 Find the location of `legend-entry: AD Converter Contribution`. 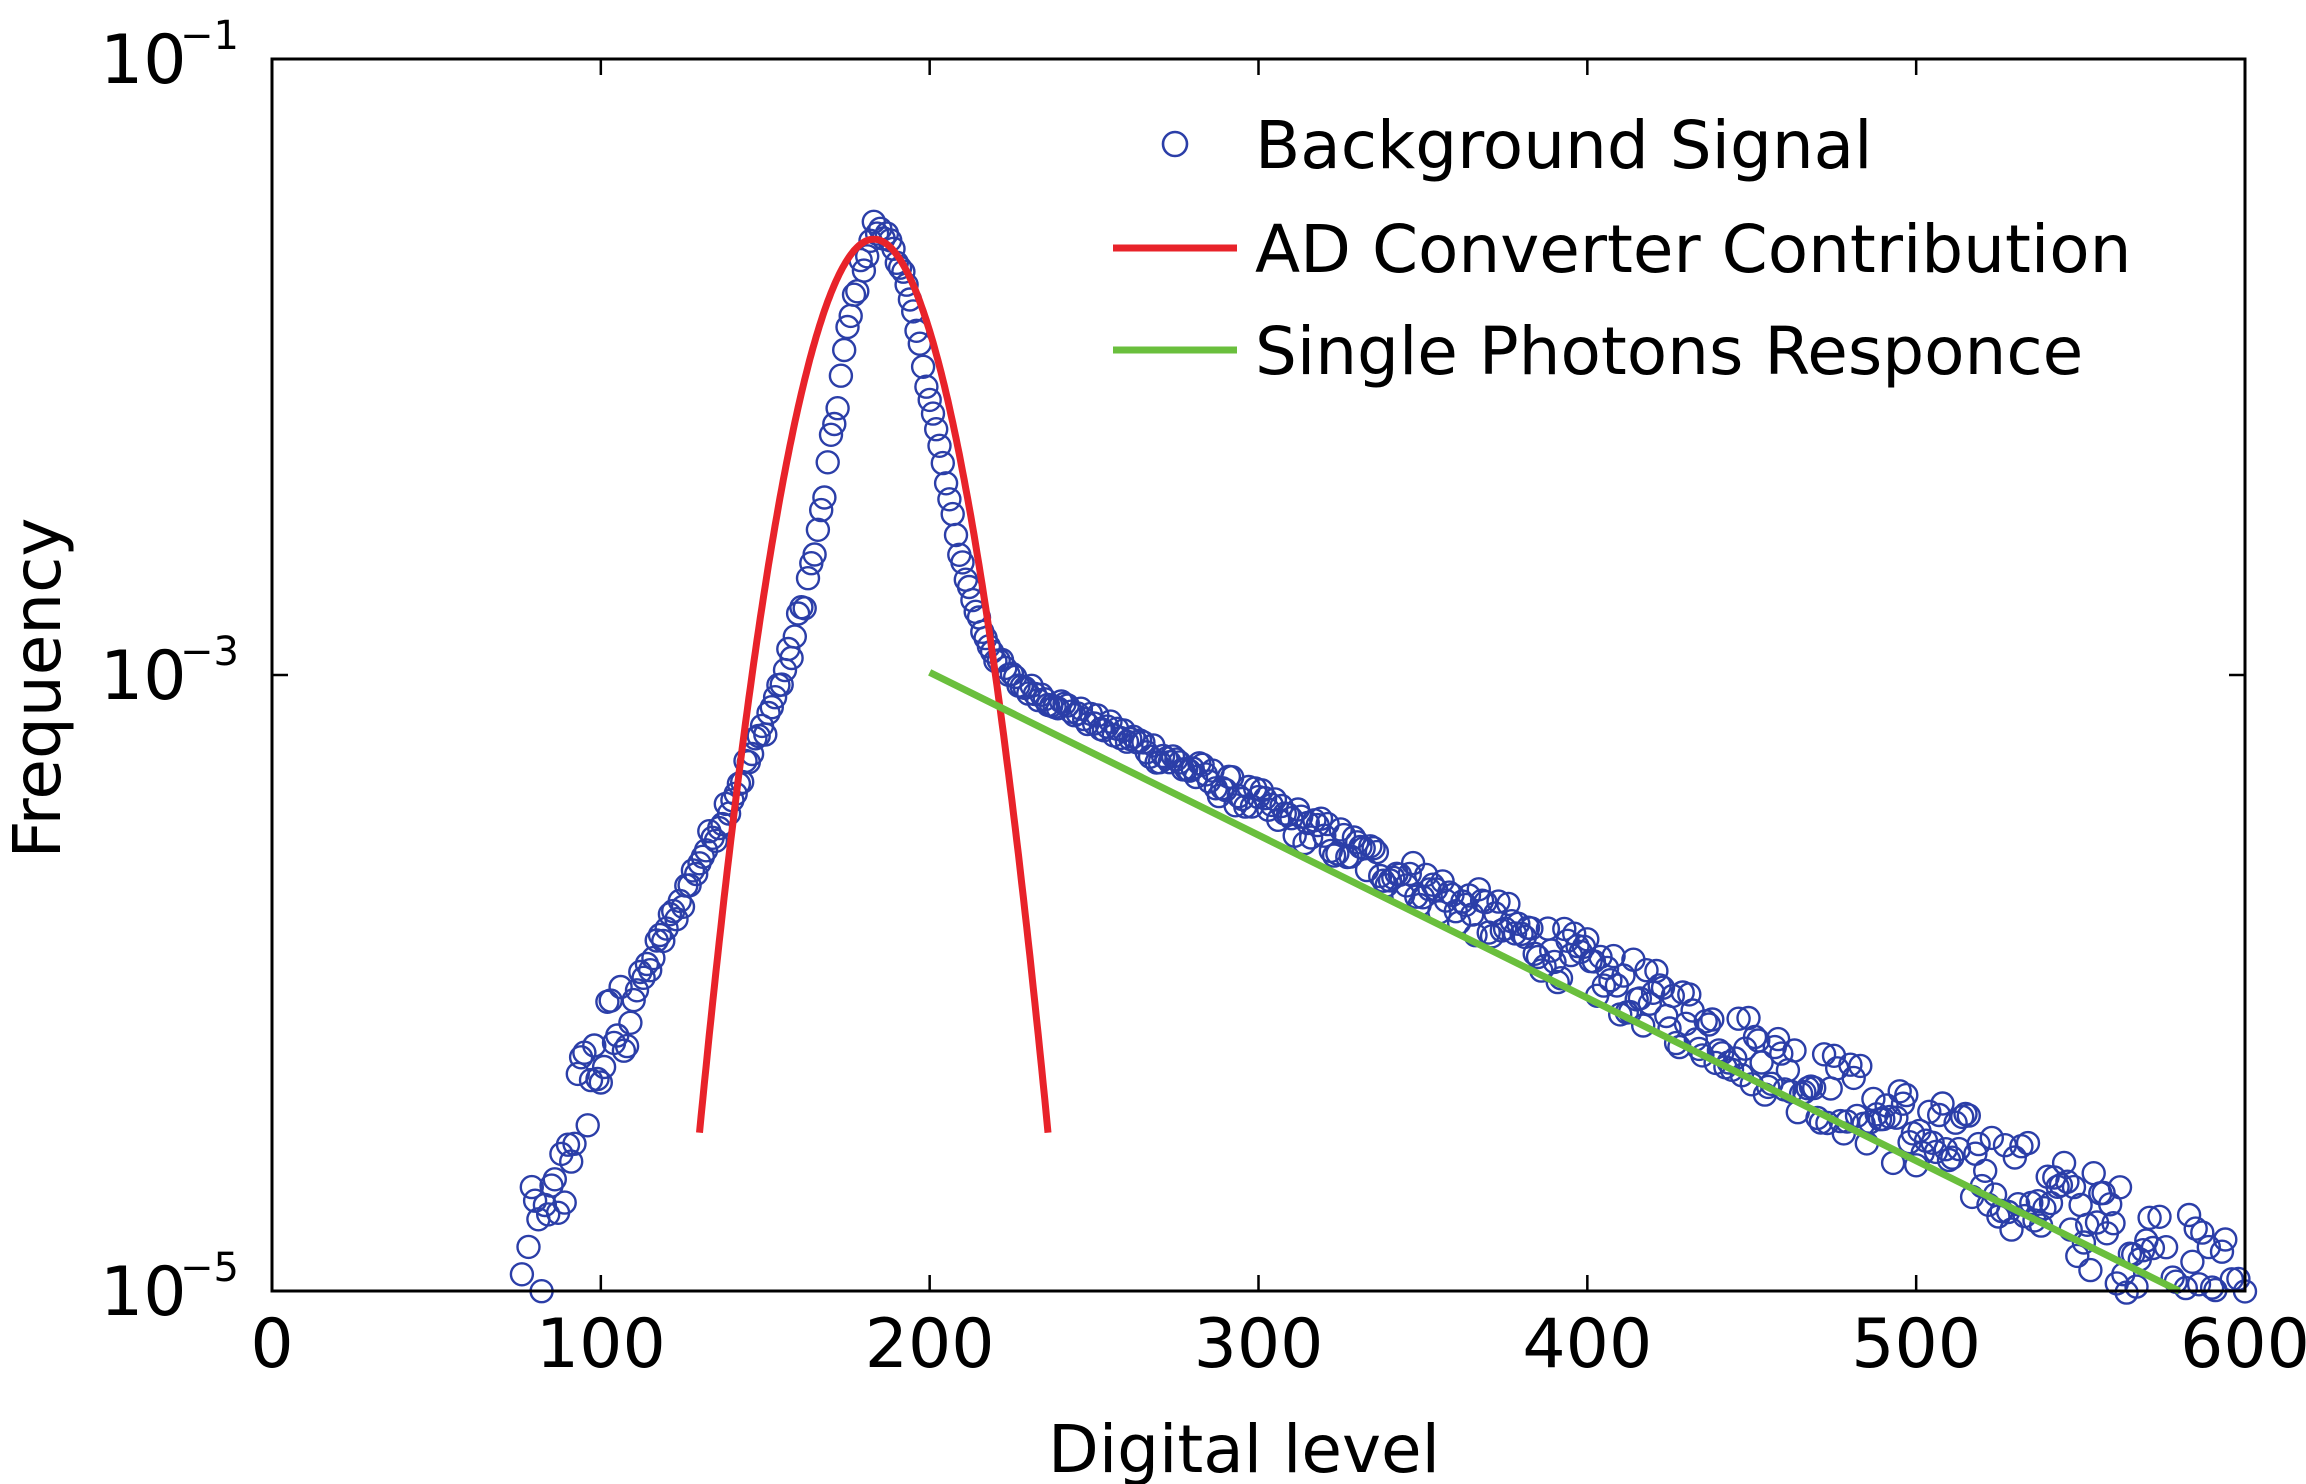

legend-entry: AD Converter Contribution is located at coordinates (1622, 249).